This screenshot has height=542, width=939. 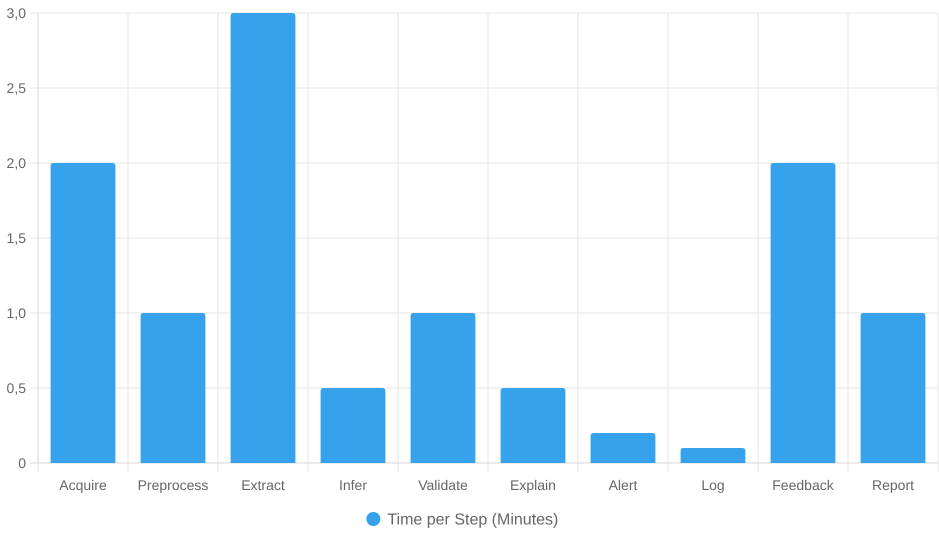 What do you see at coordinates (16, 12) in the screenshot?
I see `y-tick-label: 3,0` at bounding box center [16, 12].